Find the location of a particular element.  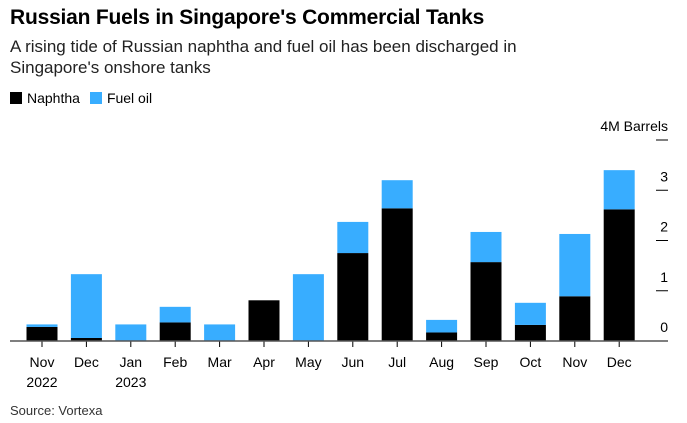

x-tick-label: Sep is located at coordinates (486, 362).